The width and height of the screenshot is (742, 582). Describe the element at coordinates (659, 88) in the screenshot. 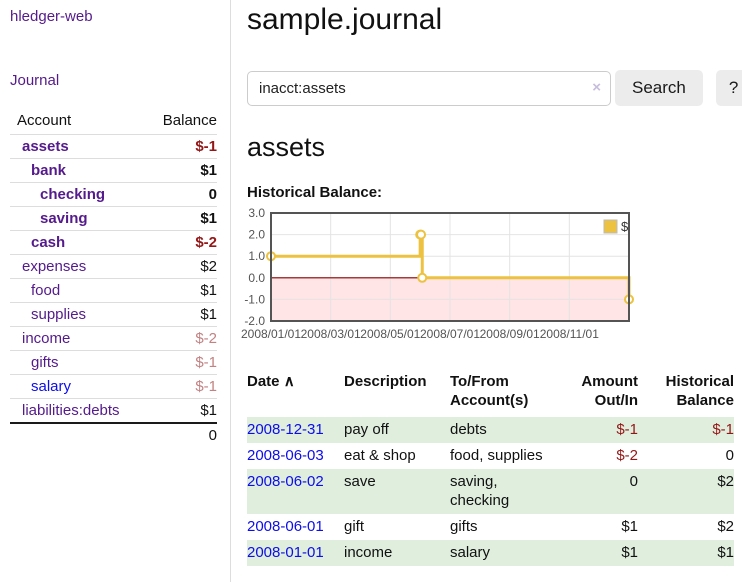

I see `search-button: Search` at that location.